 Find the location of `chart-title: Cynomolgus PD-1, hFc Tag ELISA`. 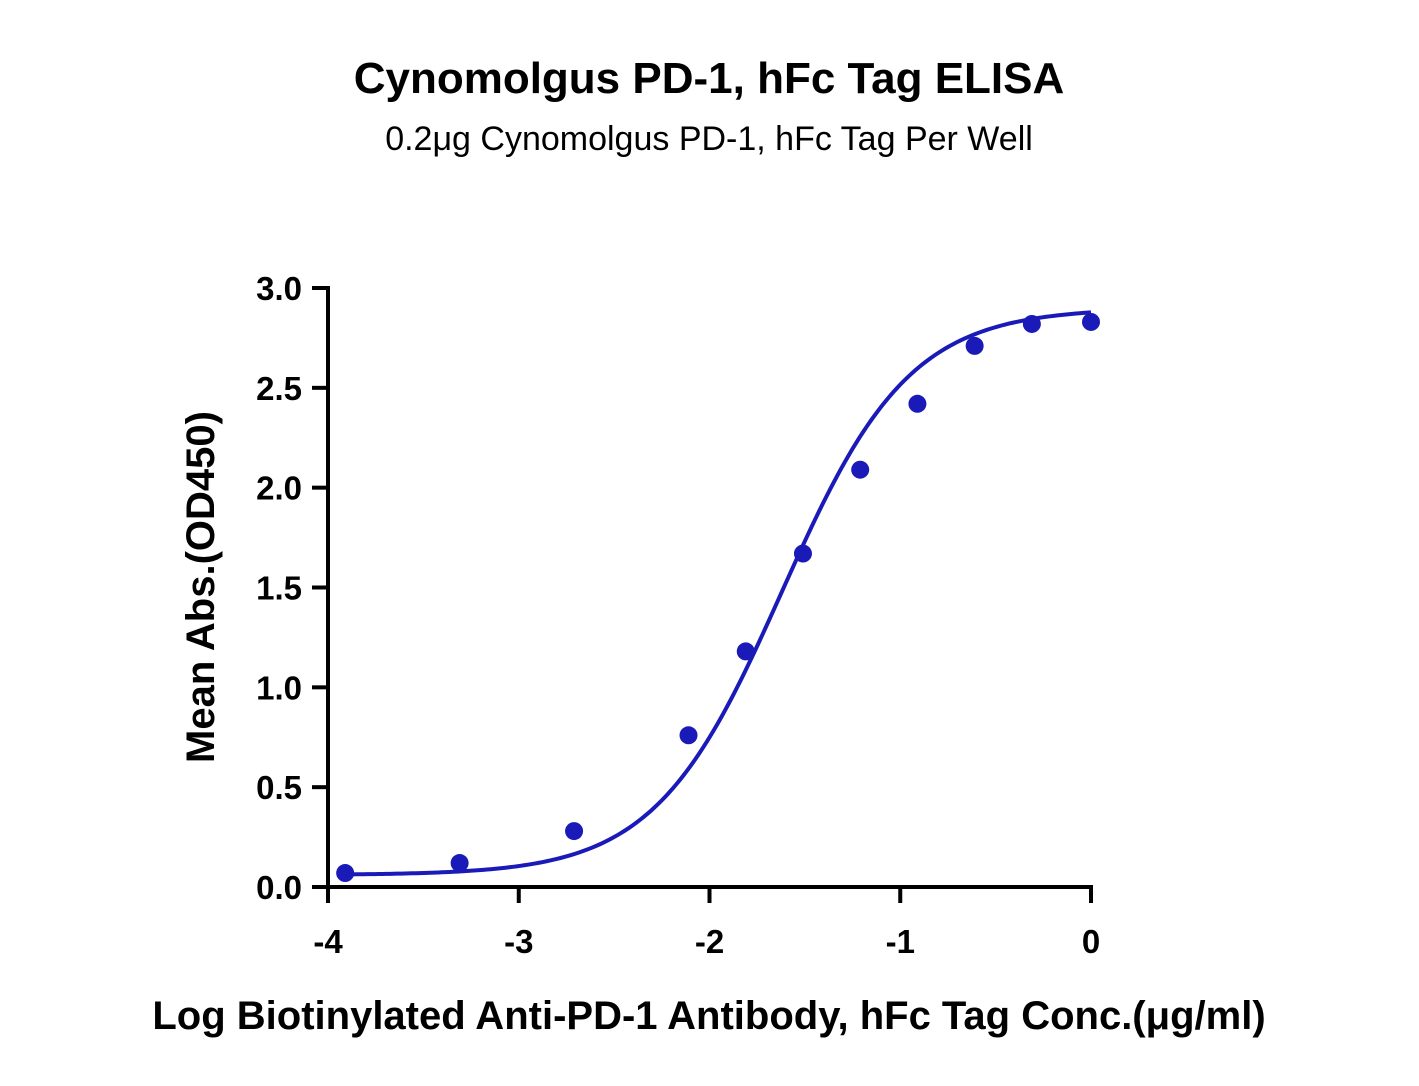

chart-title: Cynomolgus PD-1, hFc Tag ELISA is located at coordinates (709, 78).